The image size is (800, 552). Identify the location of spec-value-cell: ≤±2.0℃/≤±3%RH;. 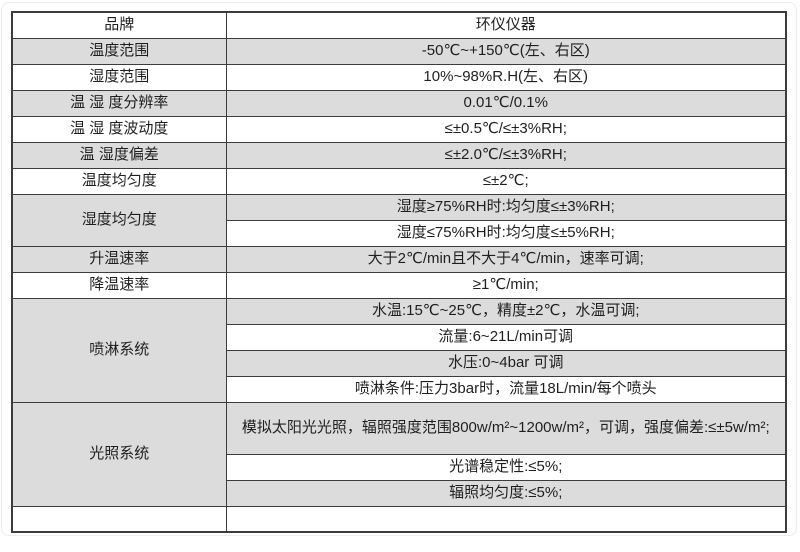
(506, 155).